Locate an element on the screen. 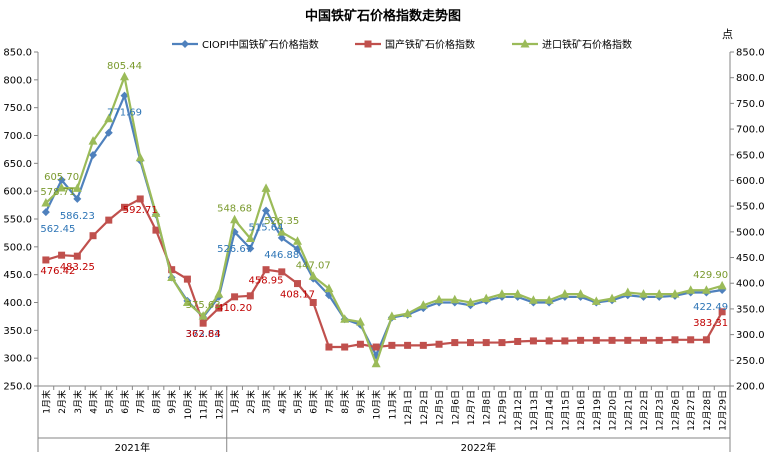  left-tick-label: 600.0 is located at coordinates (17, 192).